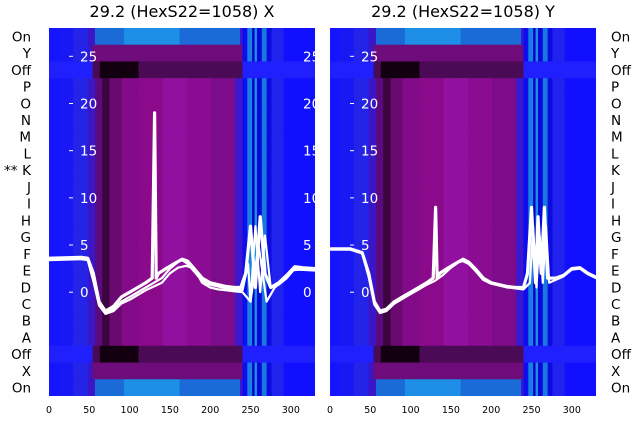  What do you see at coordinates (173, 410) in the screenshot?
I see `x-tick-labels: 0 50 100 150 200 250 300` at bounding box center [173, 410].